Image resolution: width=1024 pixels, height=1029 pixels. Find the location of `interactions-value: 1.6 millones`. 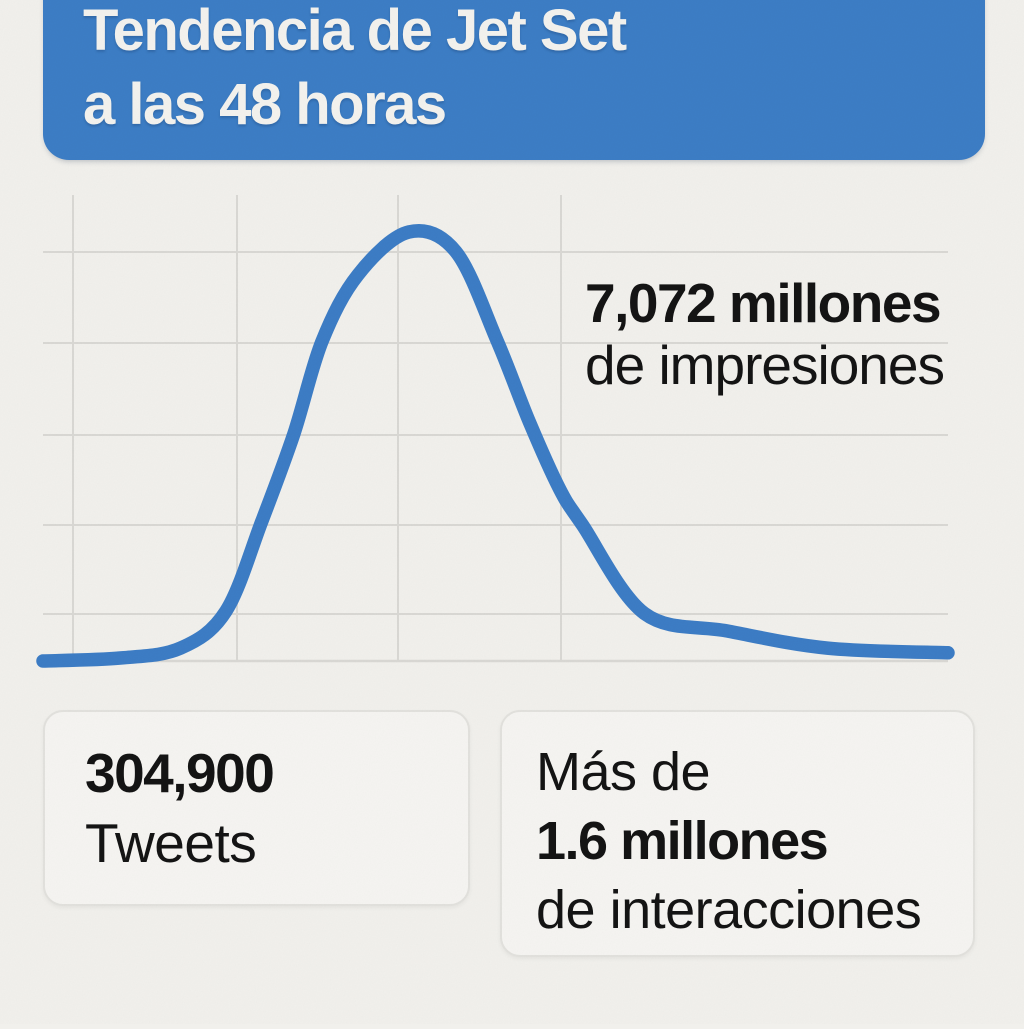

interactions-value: 1.6 millones is located at coordinates (682, 841).